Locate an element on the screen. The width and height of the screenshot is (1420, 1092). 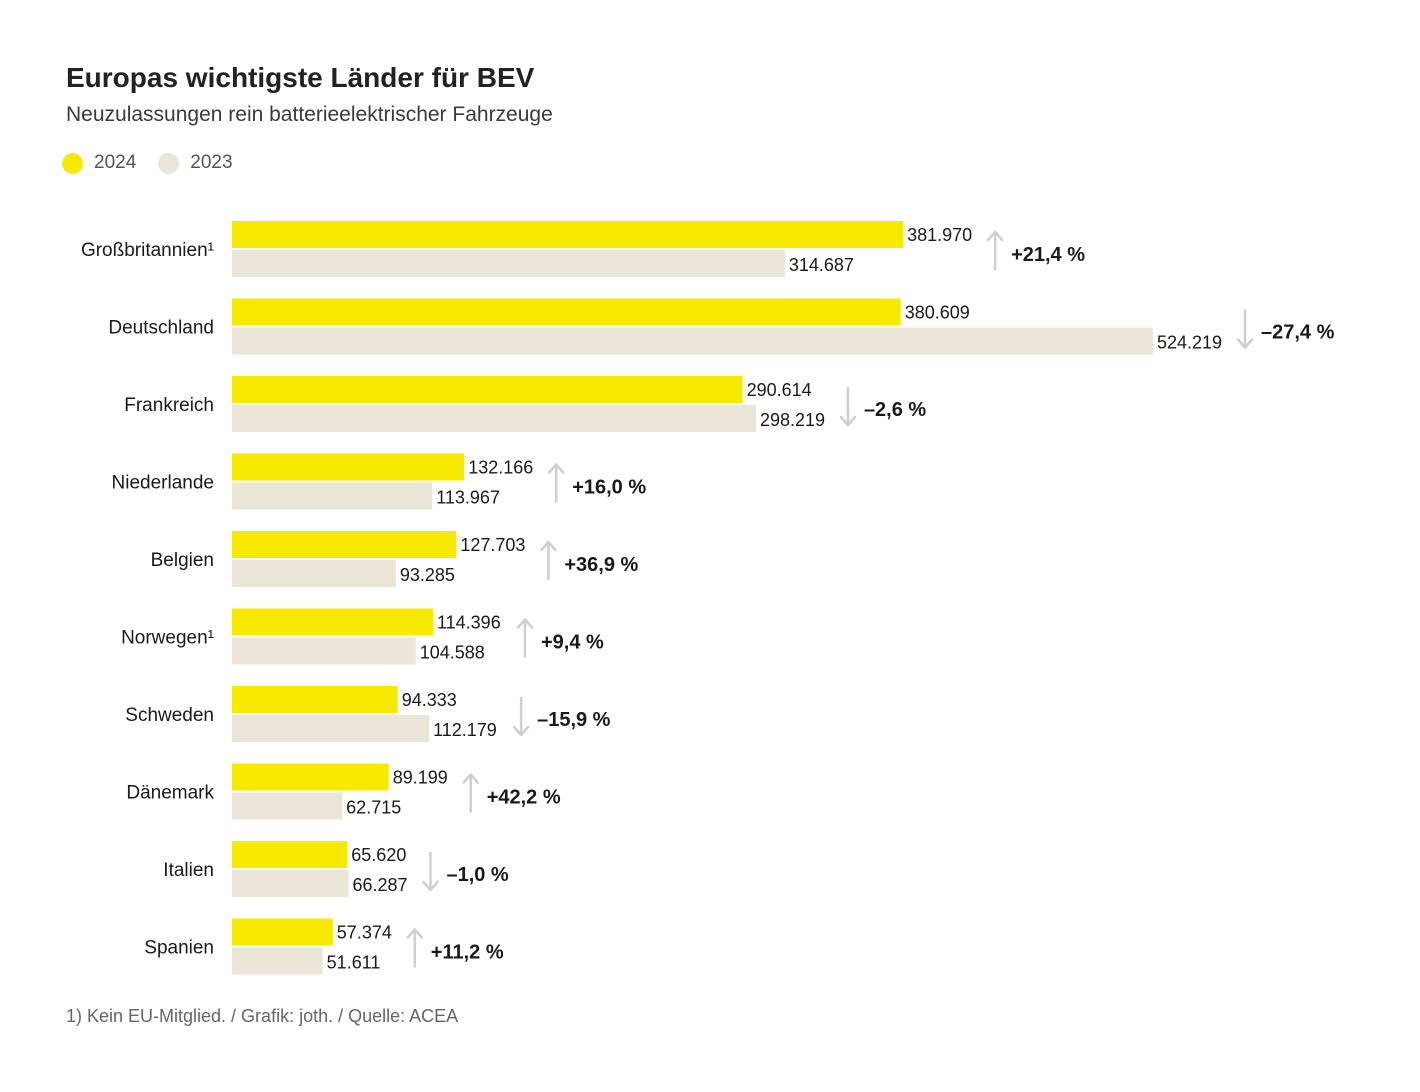
change-label: +42,2 % is located at coordinates (524, 798).